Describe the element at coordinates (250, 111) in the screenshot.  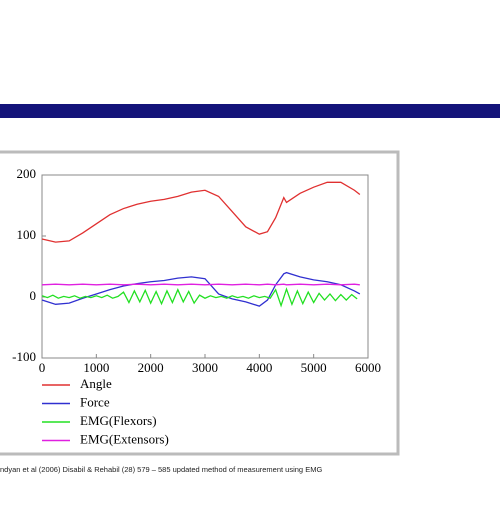
I see `header-band` at that location.